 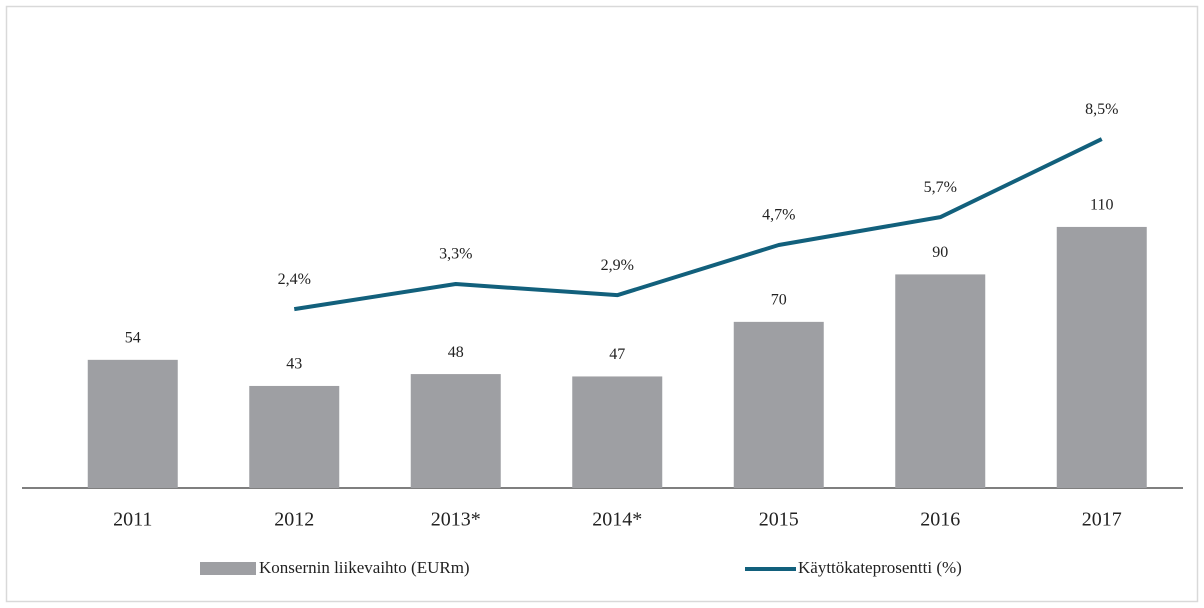 I want to click on data-label: 47, so click(x=617, y=354).